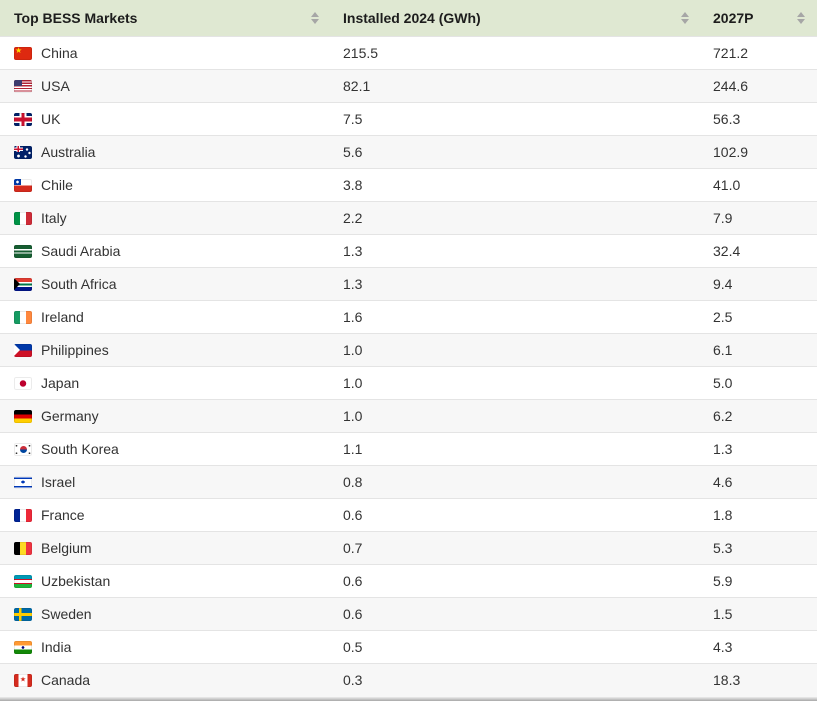 The image size is (817, 703). Describe the element at coordinates (759, 416) in the screenshot. I see `p2027-cell: 6.2` at that location.